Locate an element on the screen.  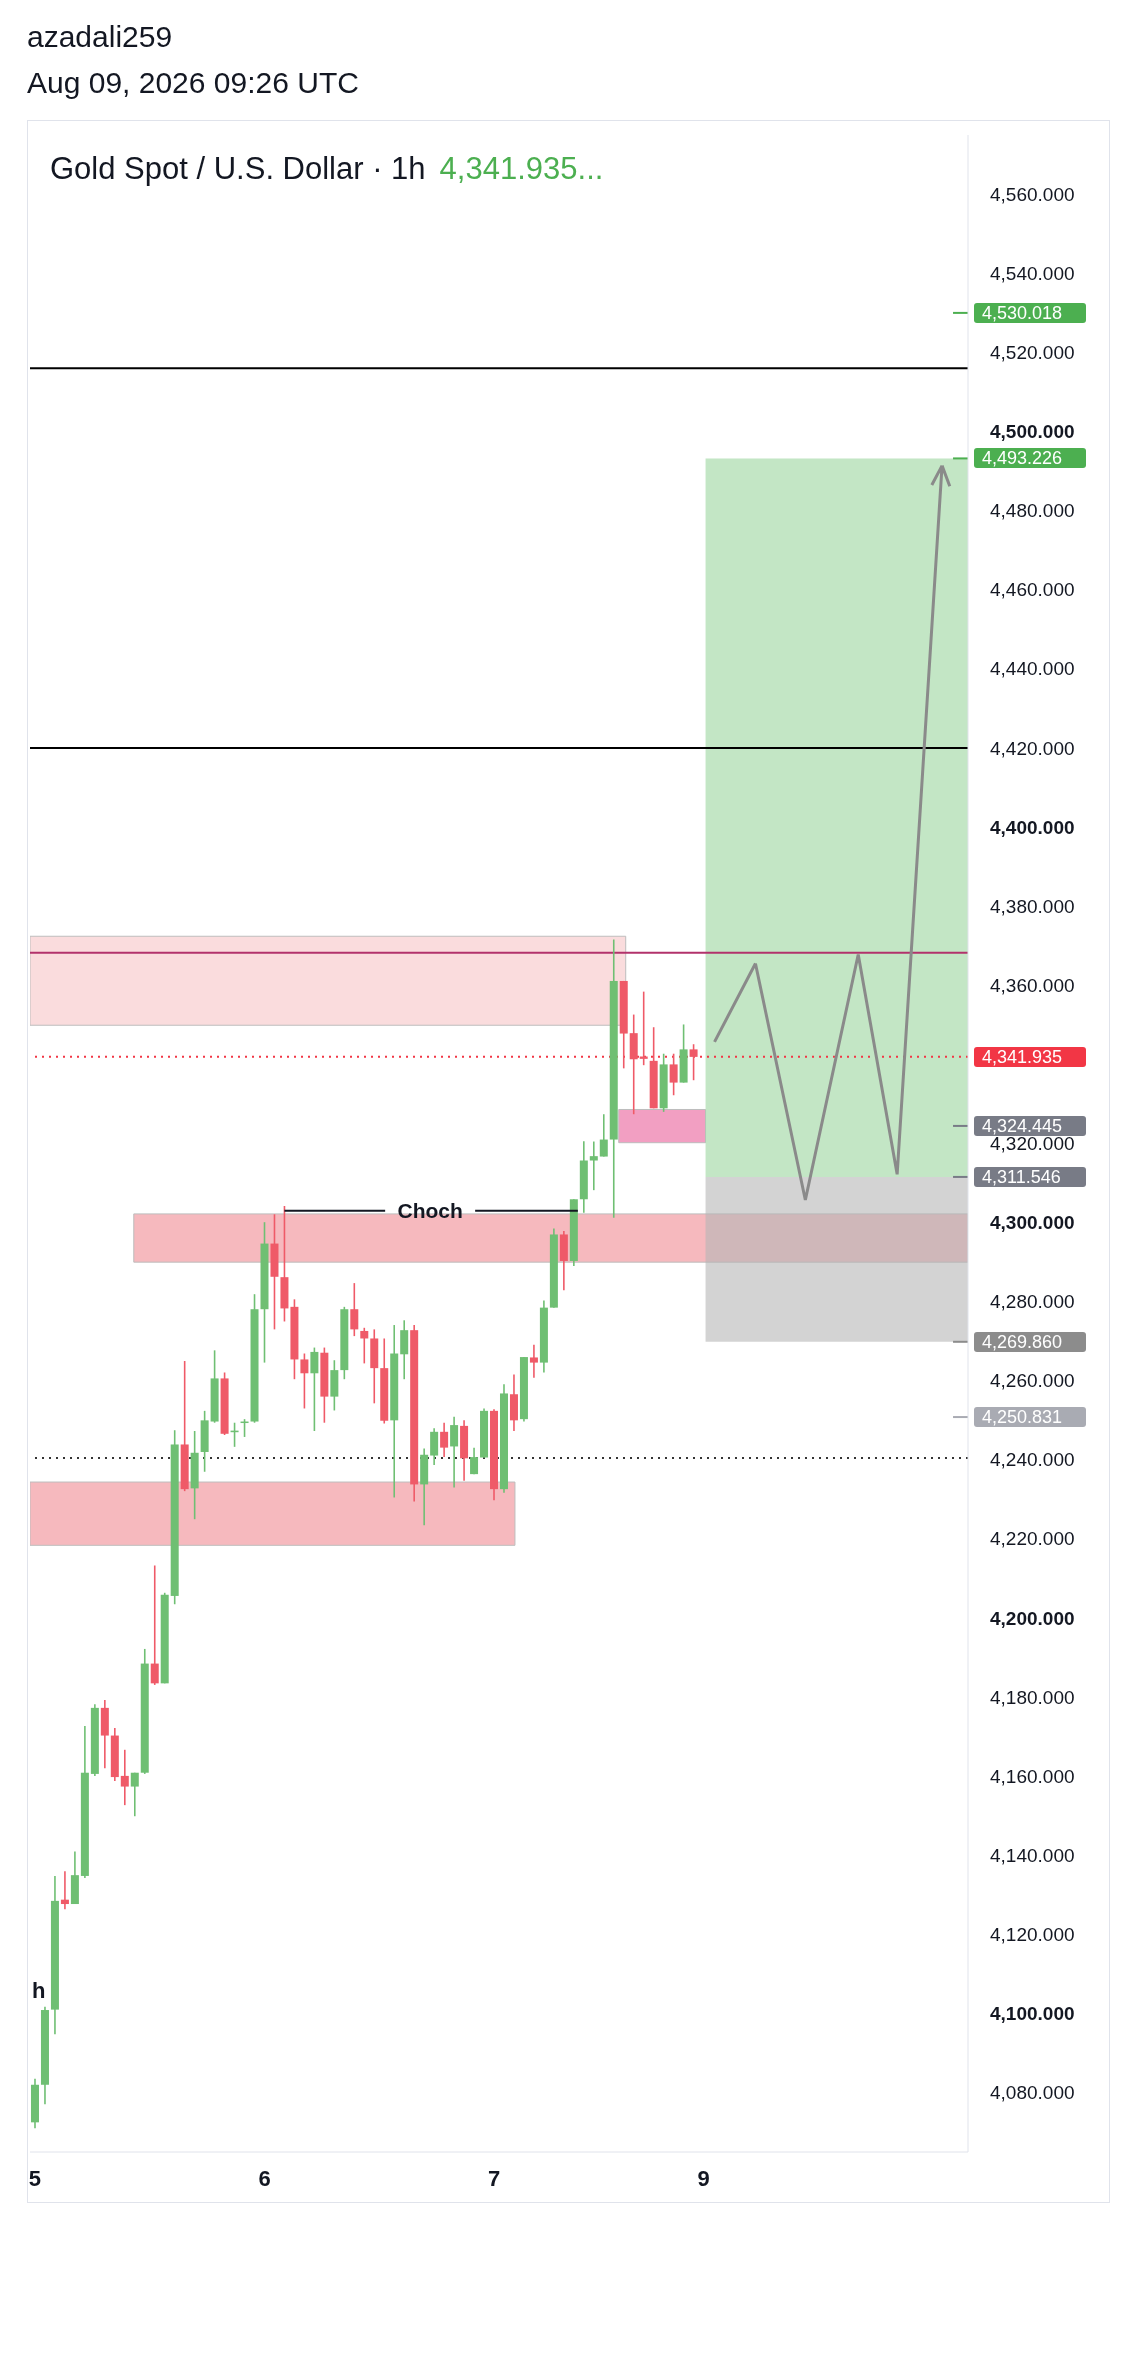
y-tick-label: 4,440.000 is located at coordinates (1032, 669).